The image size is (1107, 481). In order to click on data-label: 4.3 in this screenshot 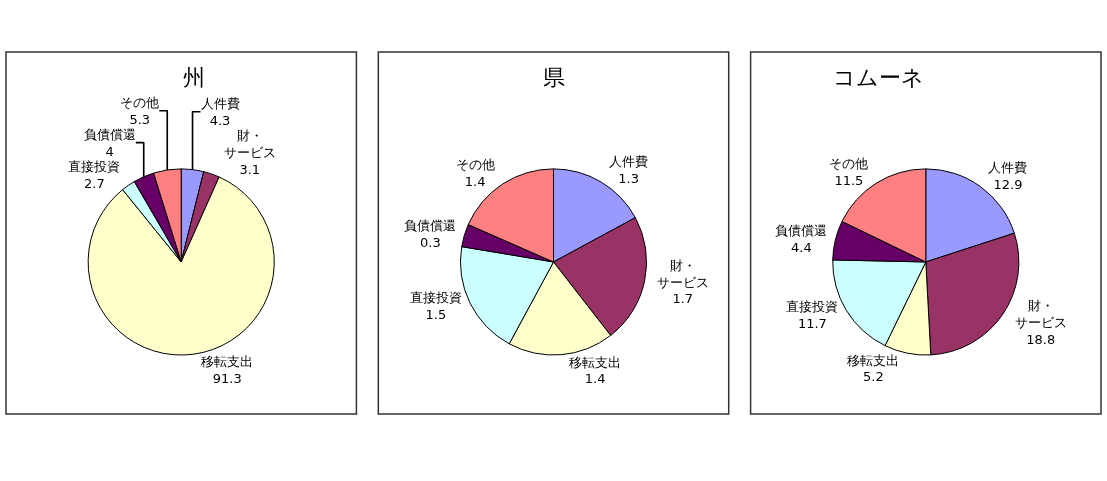, I will do `click(220, 120)`.